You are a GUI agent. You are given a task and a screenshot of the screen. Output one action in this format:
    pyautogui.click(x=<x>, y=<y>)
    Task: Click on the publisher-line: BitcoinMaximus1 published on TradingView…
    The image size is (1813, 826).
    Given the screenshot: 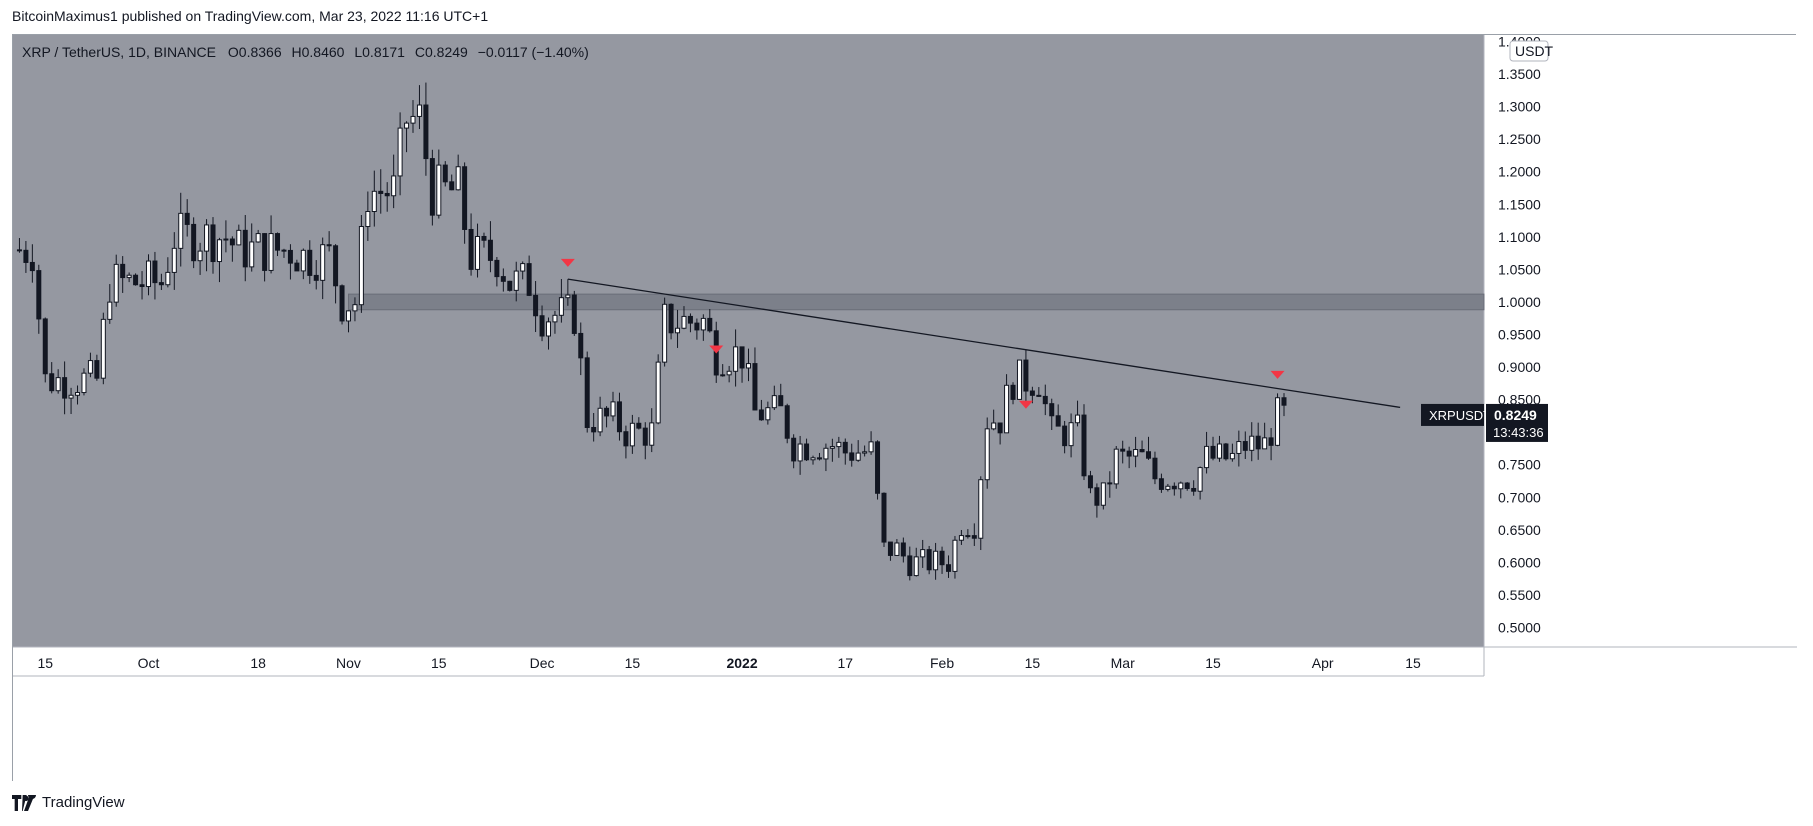 What is the action you would take?
    pyautogui.click(x=250, y=16)
    